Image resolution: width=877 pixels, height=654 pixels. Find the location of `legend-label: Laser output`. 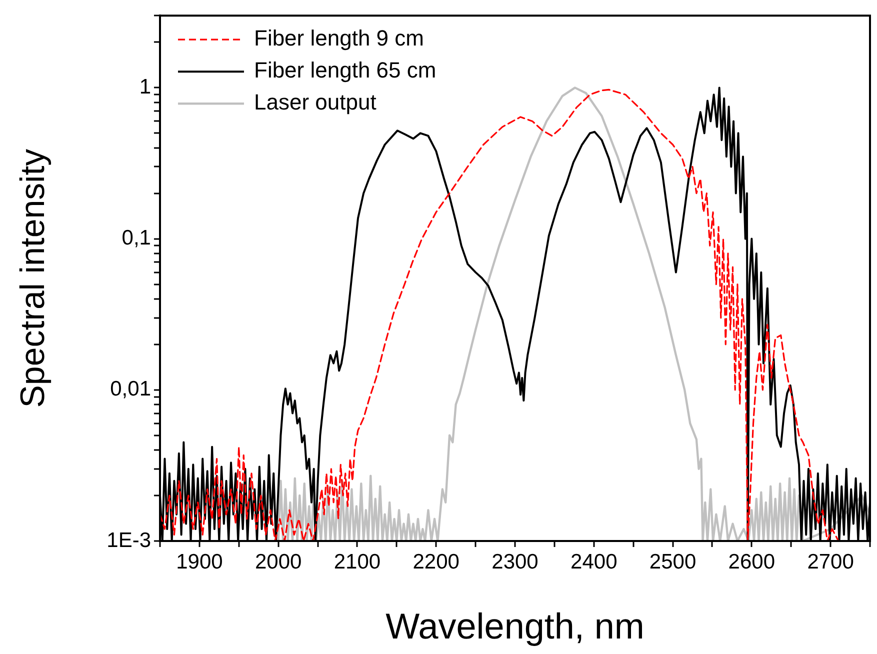

legend-label: Laser output is located at coordinates (315, 102).